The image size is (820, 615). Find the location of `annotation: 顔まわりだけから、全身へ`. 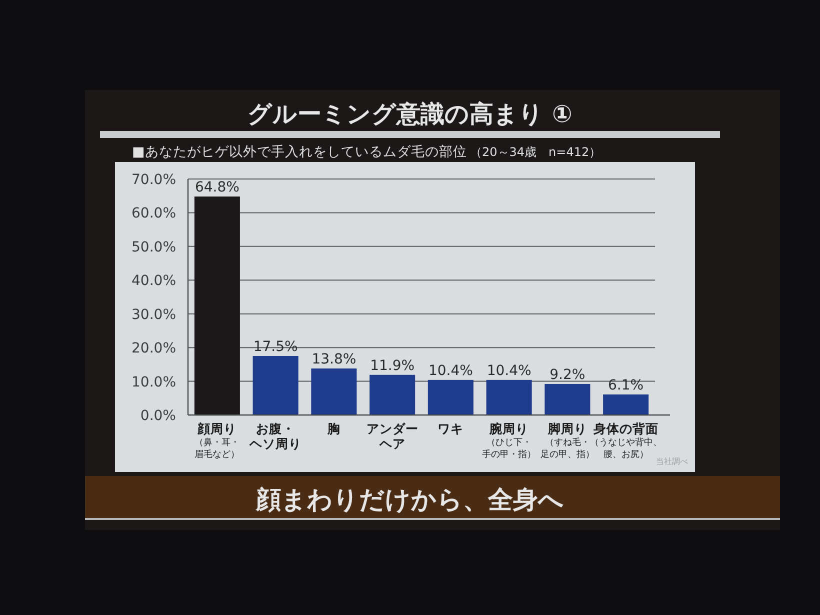

annotation: 顔まわりだけから、全身へ is located at coordinates (410, 499).